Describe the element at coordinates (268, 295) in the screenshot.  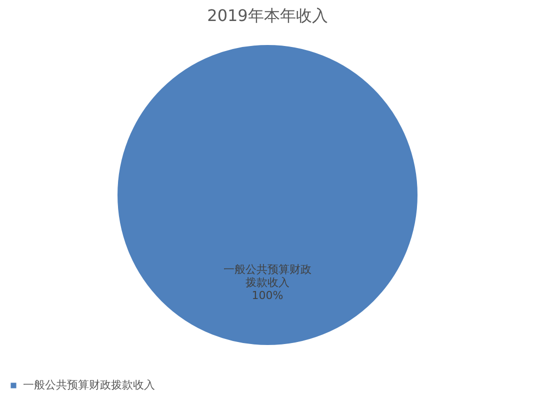
I see `data-label: 100%` at that location.